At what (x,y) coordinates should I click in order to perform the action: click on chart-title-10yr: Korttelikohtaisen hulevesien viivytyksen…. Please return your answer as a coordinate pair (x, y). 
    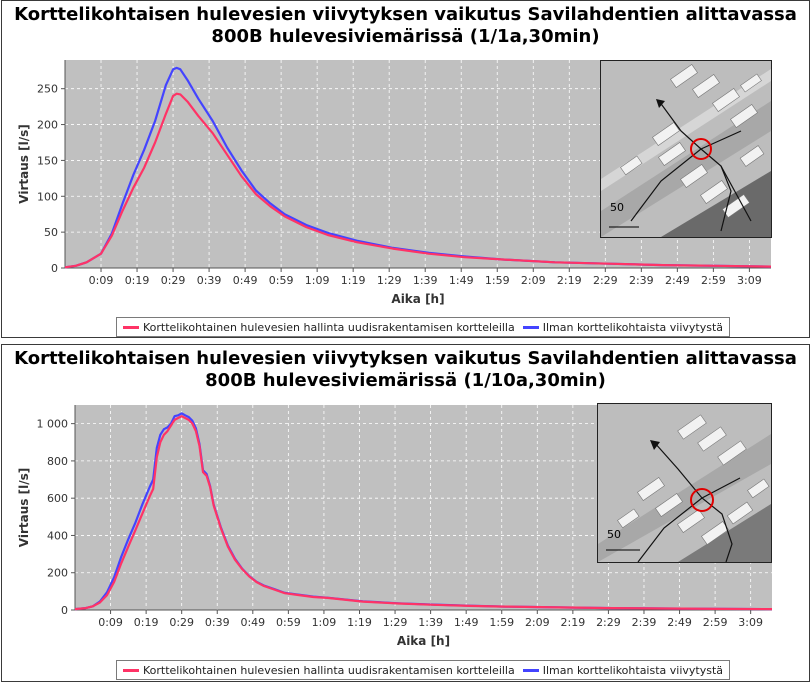
    Looking at the image, I should click on (405, 370).